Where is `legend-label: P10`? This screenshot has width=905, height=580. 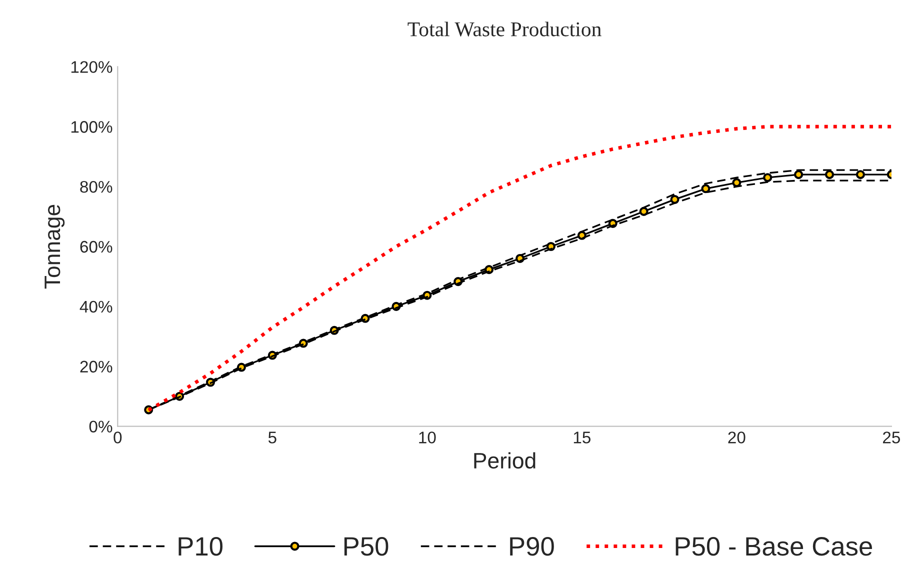
legend-label: P10 is located at coordinates (200, 546).